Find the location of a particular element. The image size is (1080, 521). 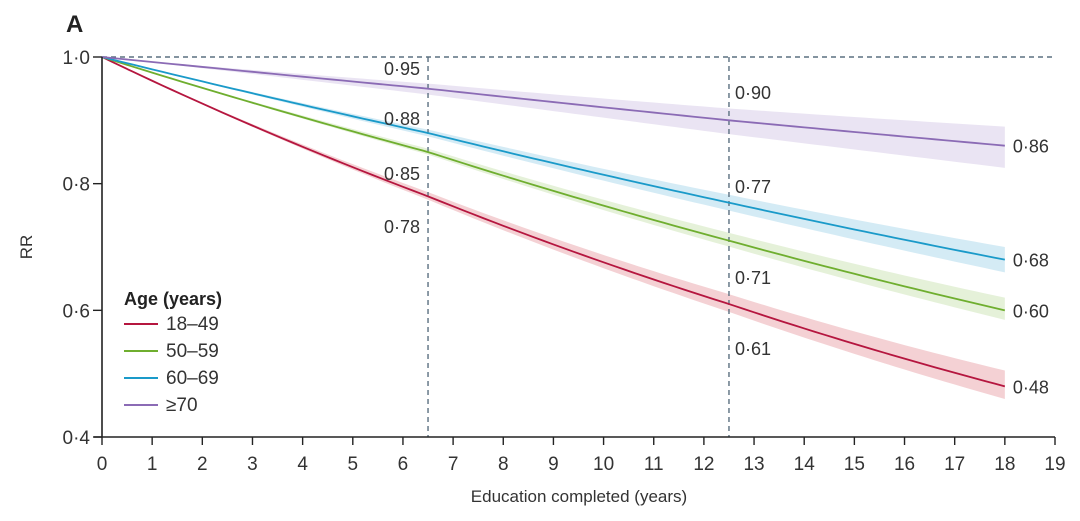

x-tick-label: 1 is located at coordinates (152, 464).